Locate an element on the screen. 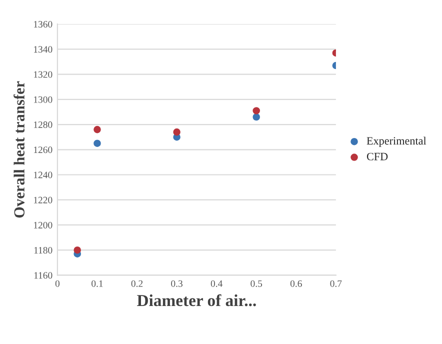  y-tick-label: 1340 is located at coordinates (43, 49).